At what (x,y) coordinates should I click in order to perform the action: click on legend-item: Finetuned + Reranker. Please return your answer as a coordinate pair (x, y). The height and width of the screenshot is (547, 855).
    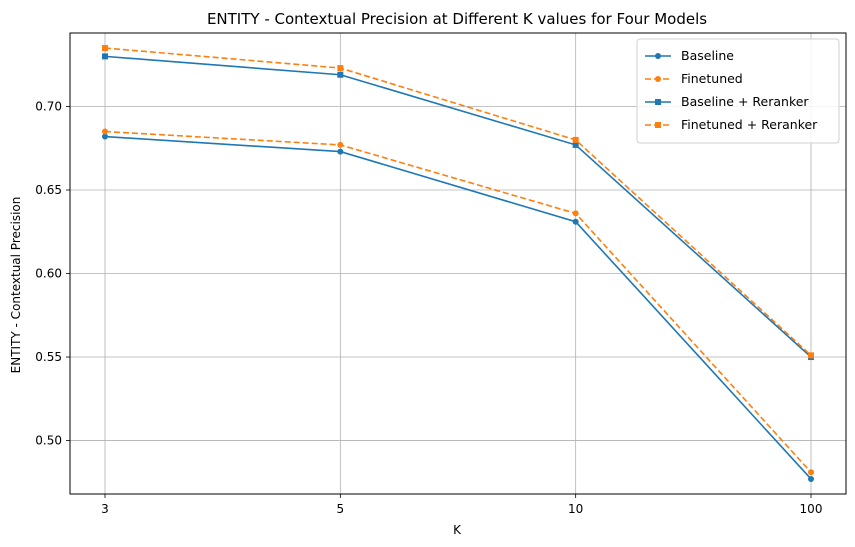
    Looking at the image, I should click on (731, 124).